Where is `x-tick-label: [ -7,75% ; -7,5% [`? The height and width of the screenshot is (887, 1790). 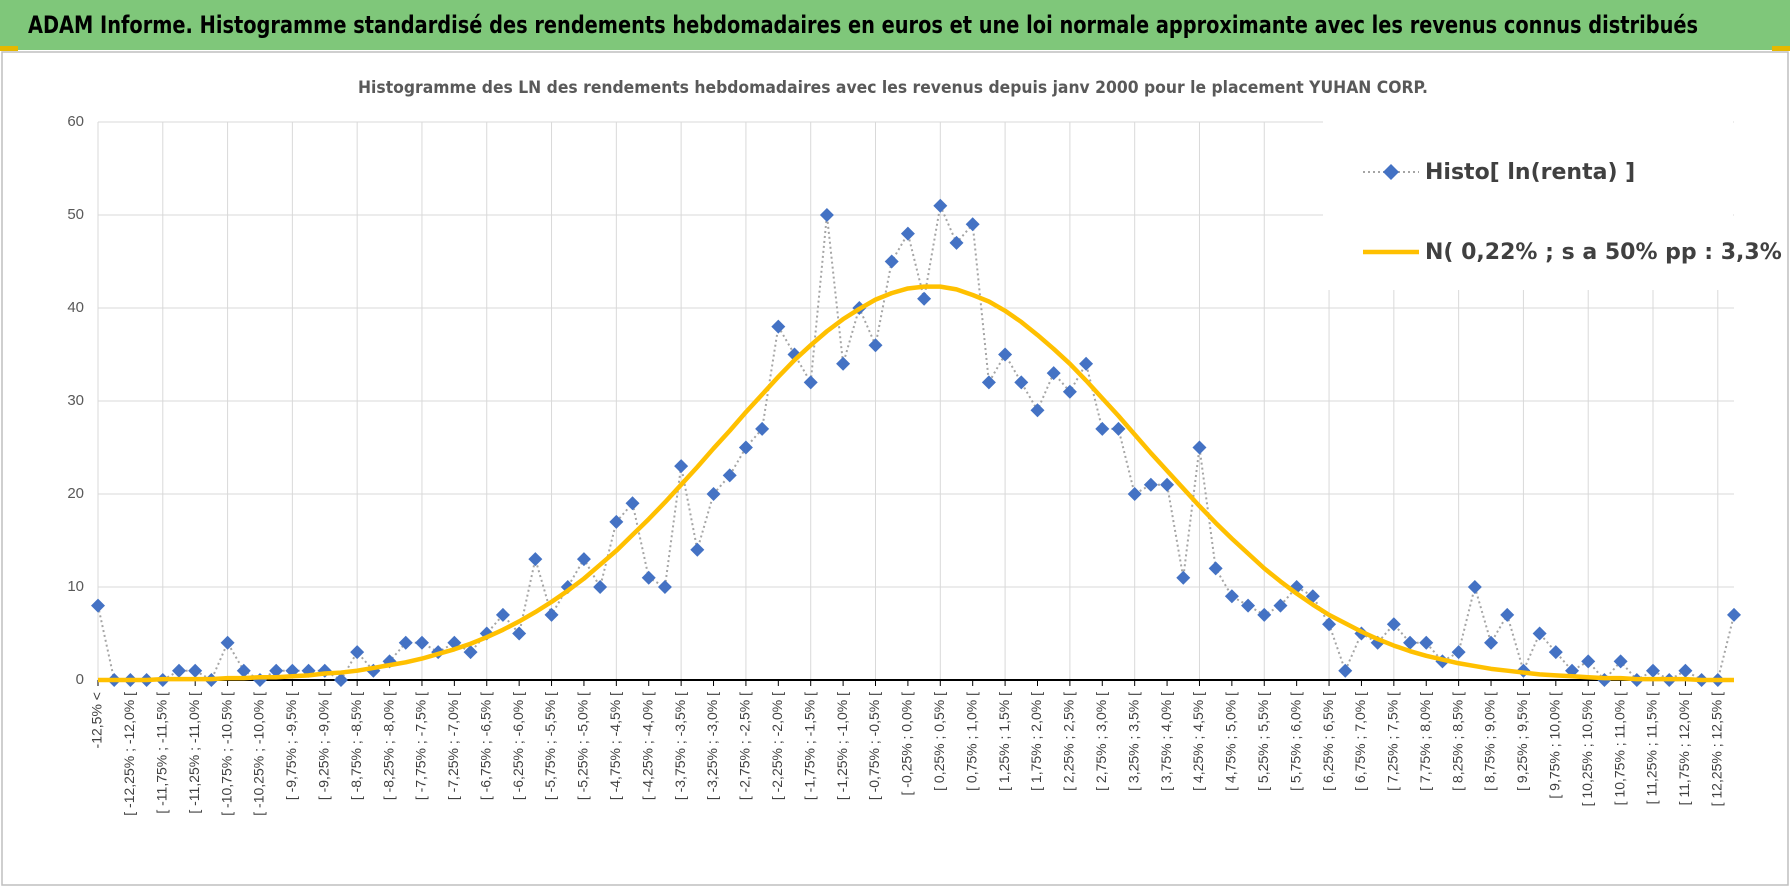 x-tick-label: [ -7,75% ; -7,5% [ is located at coordinates (421, 746).